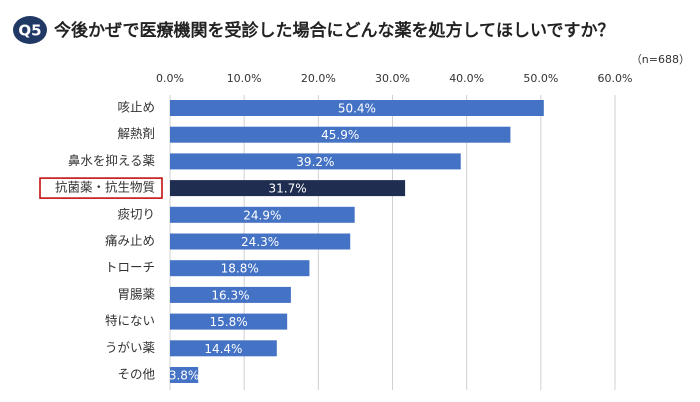  I want to click on value-label: 39.2%, so click(315, 162).